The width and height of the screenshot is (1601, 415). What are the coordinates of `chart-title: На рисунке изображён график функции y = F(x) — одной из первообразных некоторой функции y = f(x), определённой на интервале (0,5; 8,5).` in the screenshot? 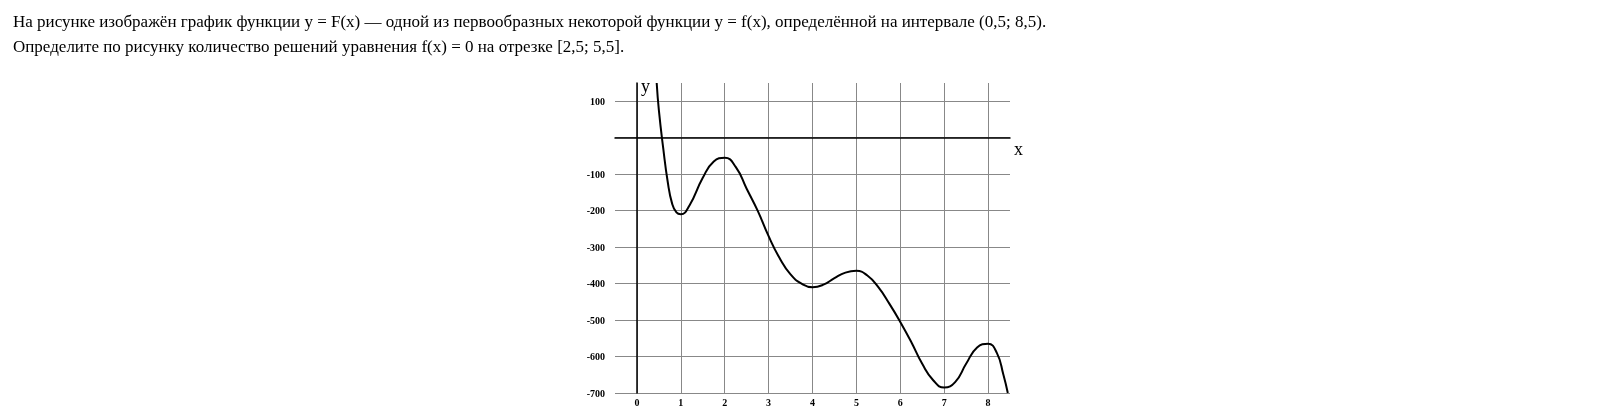 It's located at (530, 21).